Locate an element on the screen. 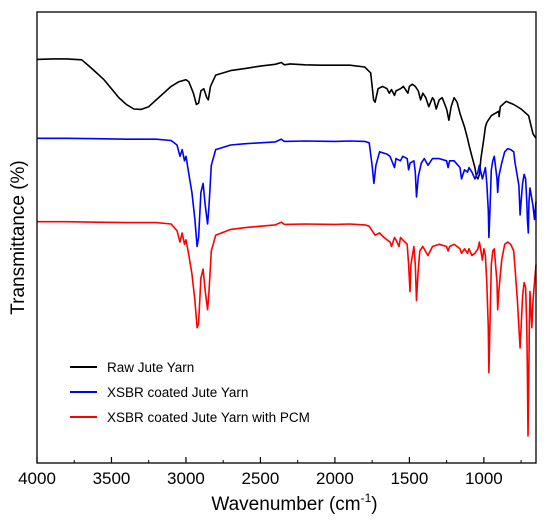 The image size is (550, 524). legend-label-raw-jute-yarn: Raw Jute Yarn is located at coordinates (150, 367).